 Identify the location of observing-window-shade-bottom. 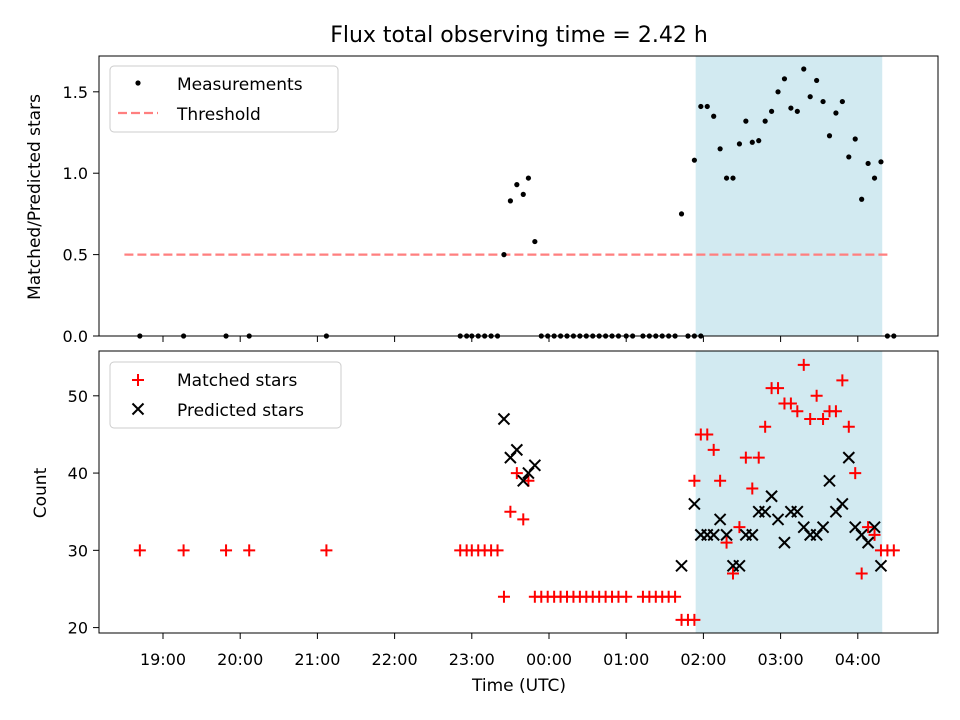
(789, 492).